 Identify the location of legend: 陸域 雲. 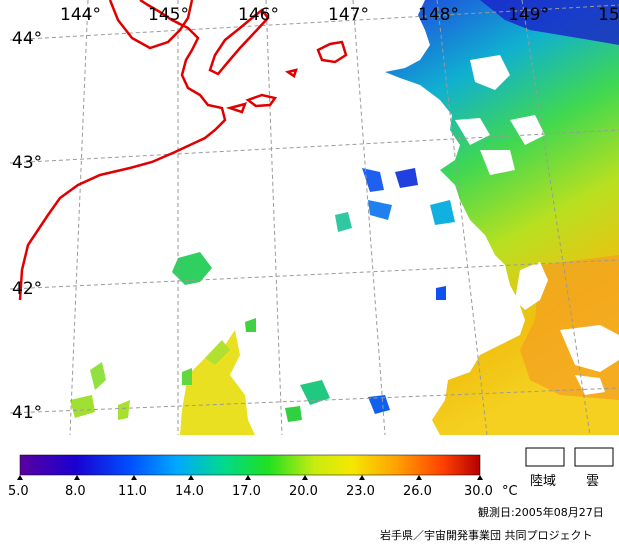
(569, 468).